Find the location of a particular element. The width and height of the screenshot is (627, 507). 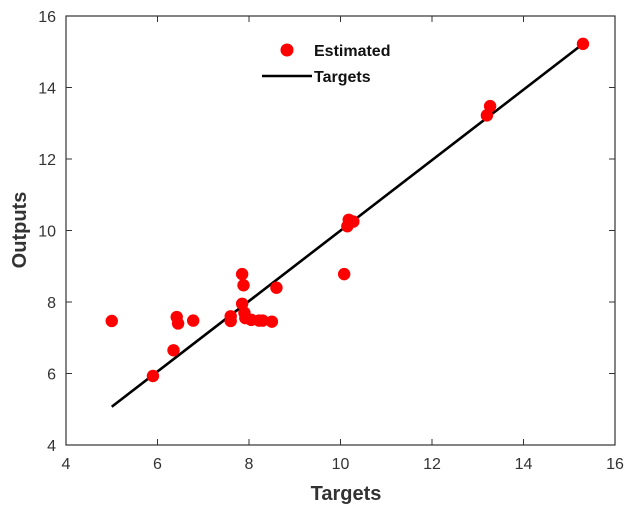

legend-estimated-label: Estimated is located at coordinates (352, 51).